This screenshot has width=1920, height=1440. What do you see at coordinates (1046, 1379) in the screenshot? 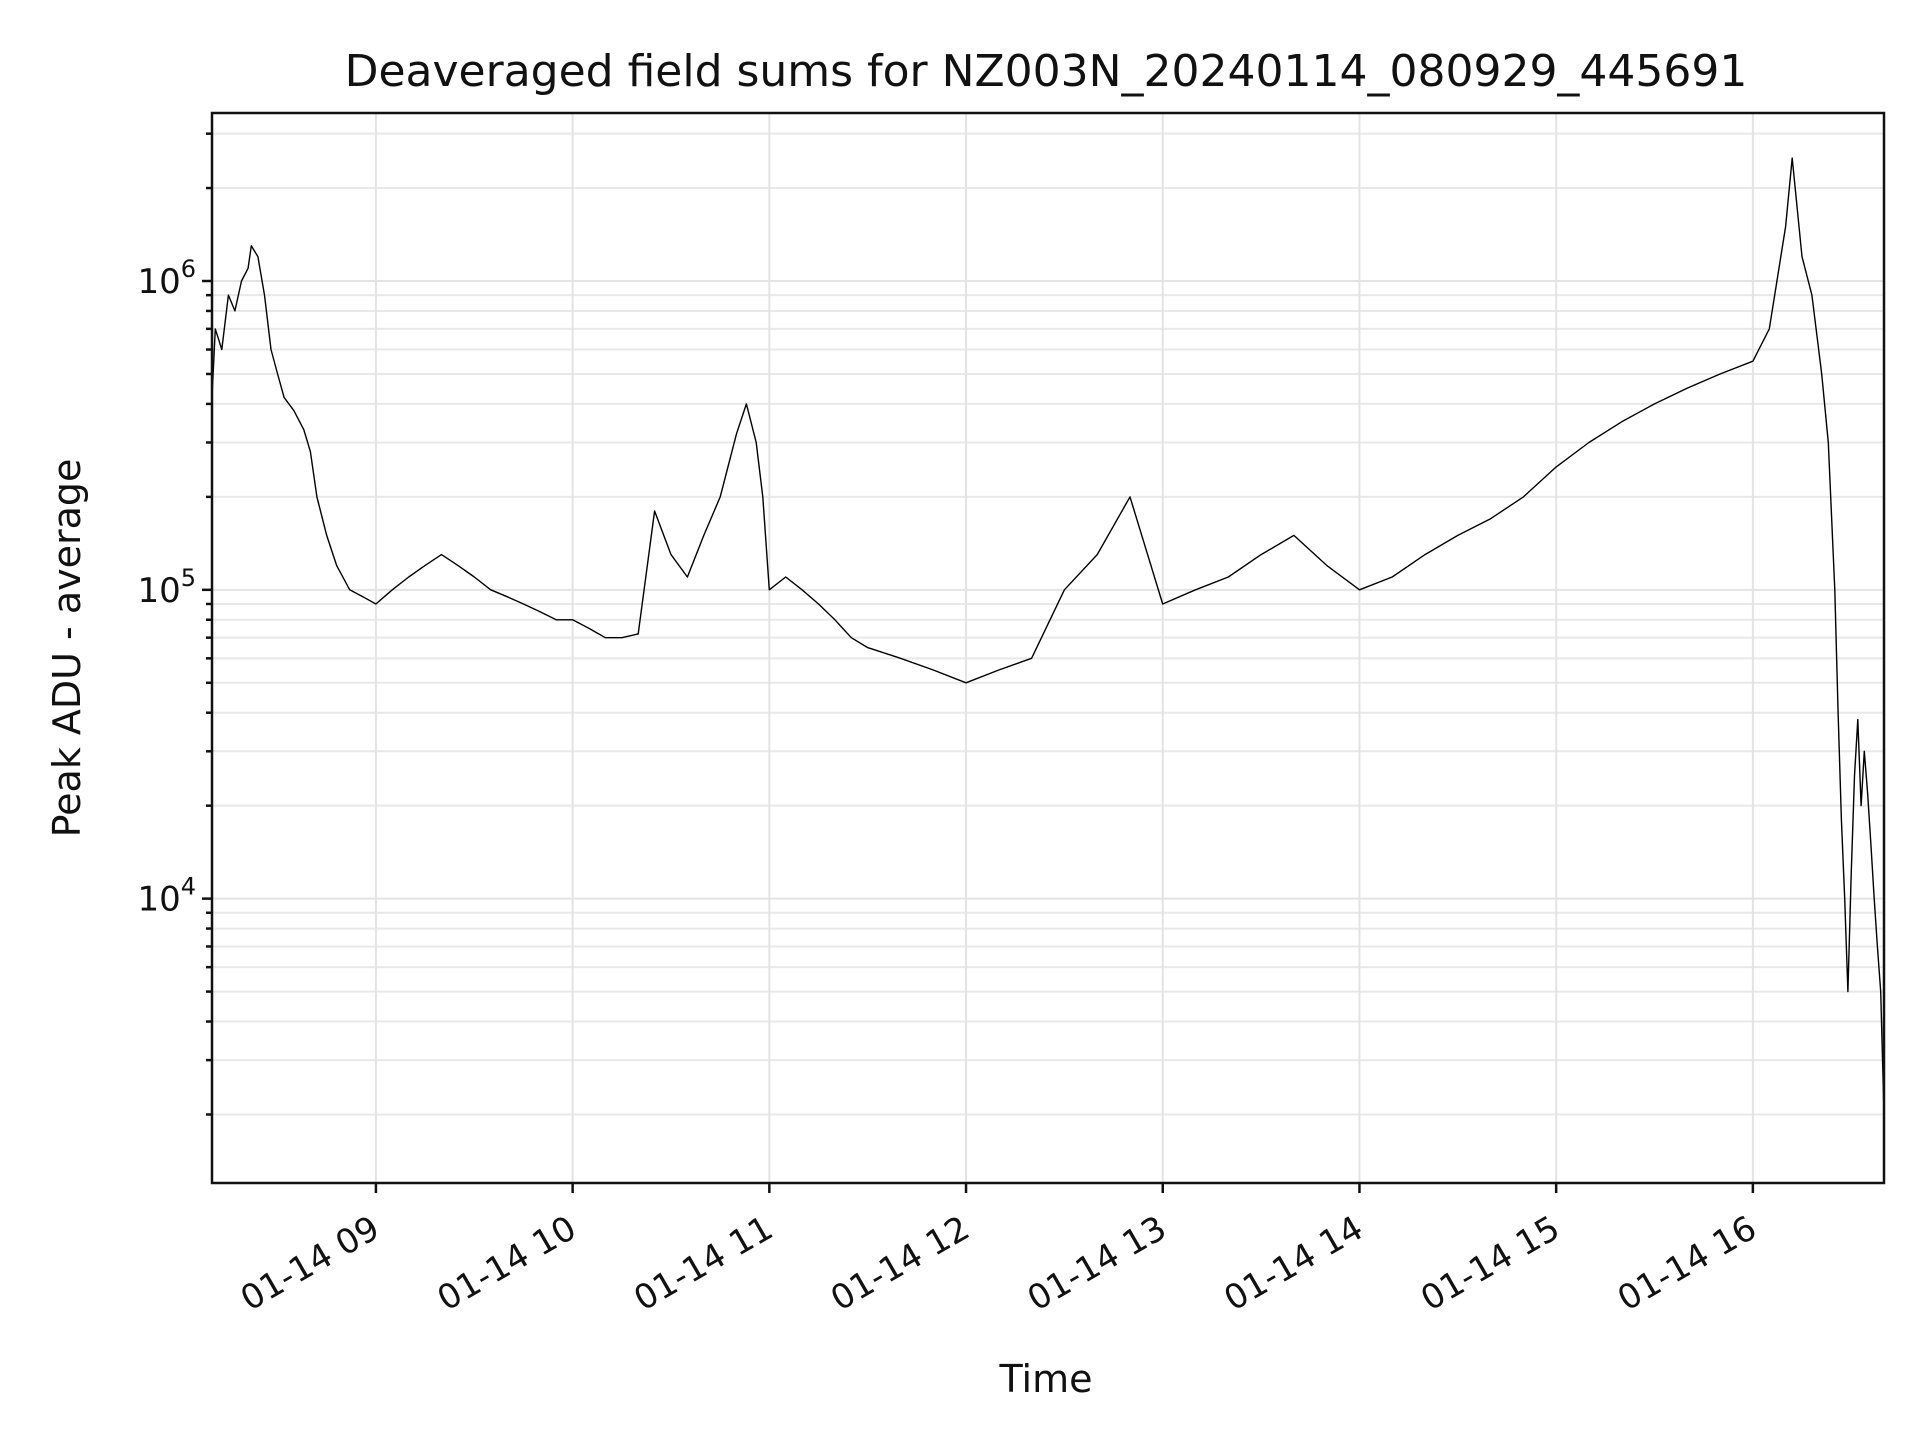
I see `x-axis-label: Time` at bounding box center [1046, 1379].